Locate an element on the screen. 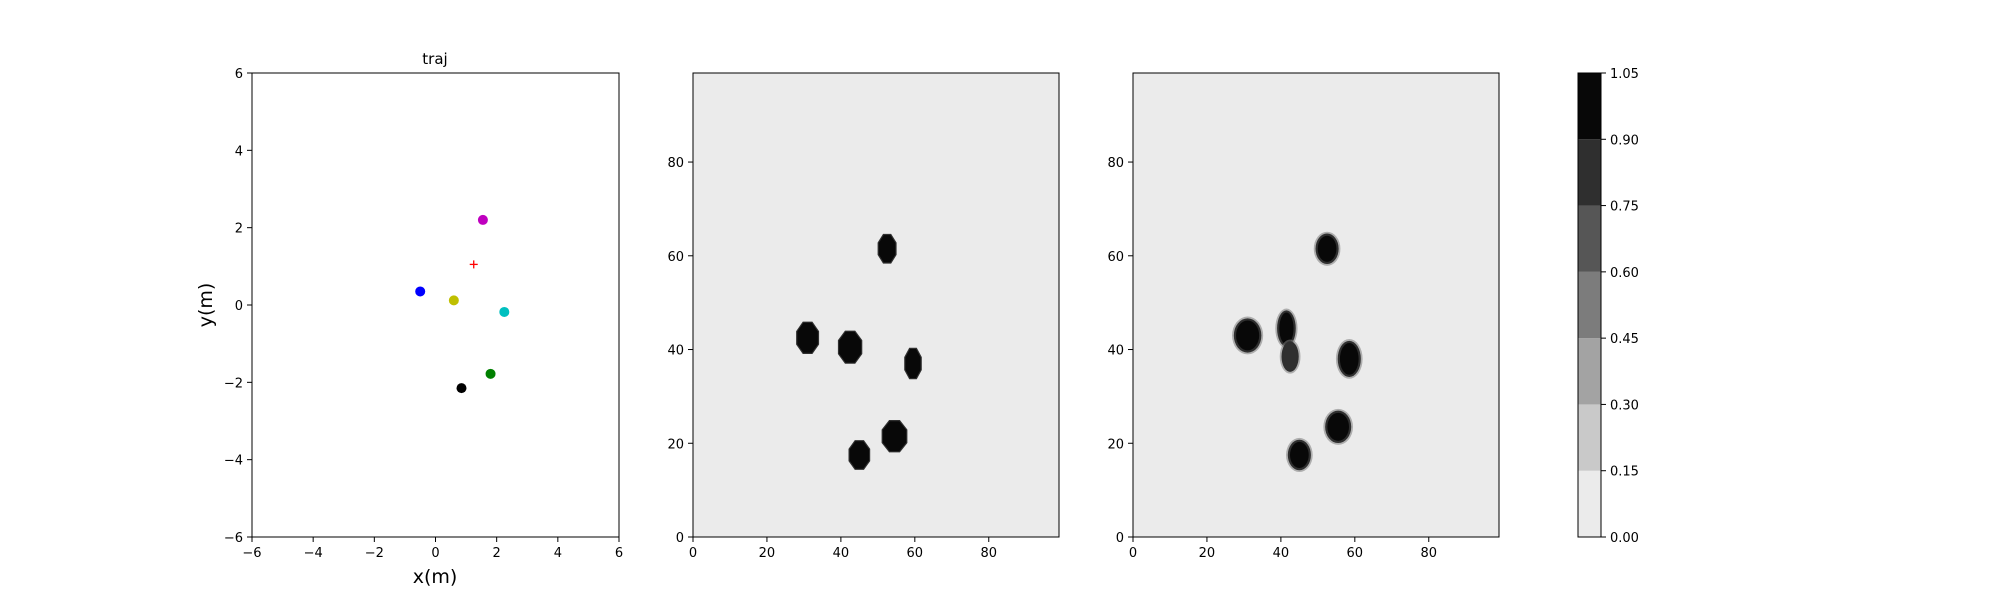 This screenshot has height=600, width=2000. colorbar-frame is located at coordinates (1589, 305).